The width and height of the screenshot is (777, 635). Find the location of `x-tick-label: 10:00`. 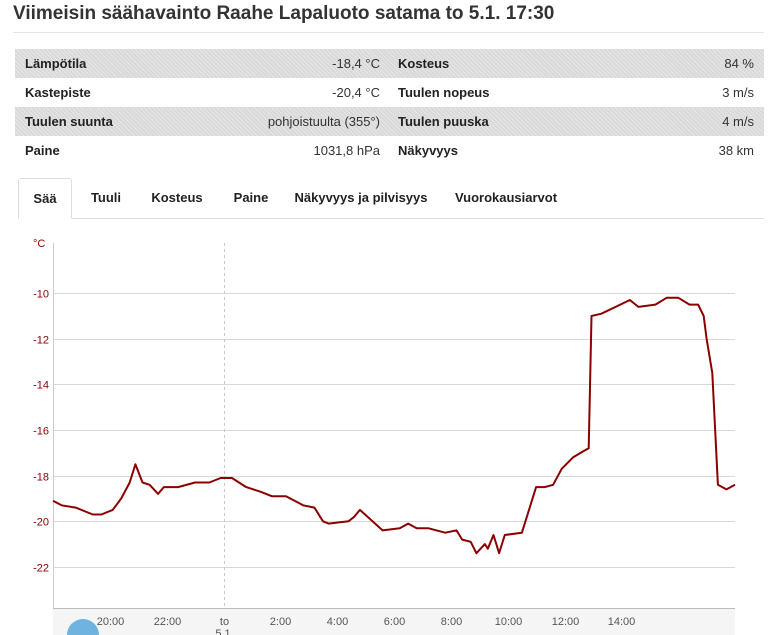

x-tick-label: 10:00 is located at coordinates (509, 622).